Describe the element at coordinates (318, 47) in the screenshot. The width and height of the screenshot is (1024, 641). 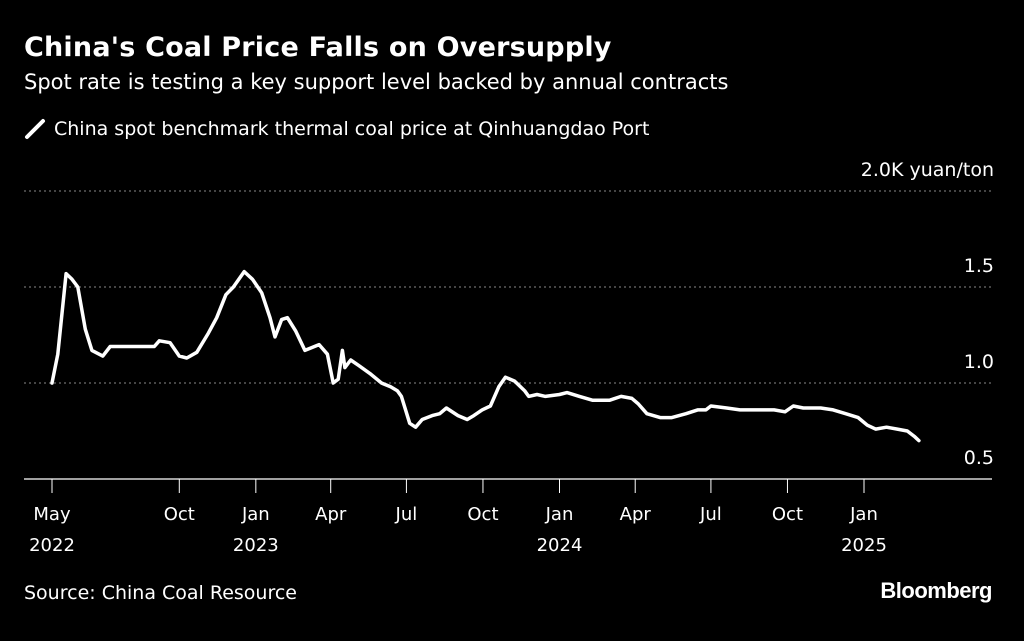
I see `chart-title: China's Coal Price Falls on Oversupply` at that location.